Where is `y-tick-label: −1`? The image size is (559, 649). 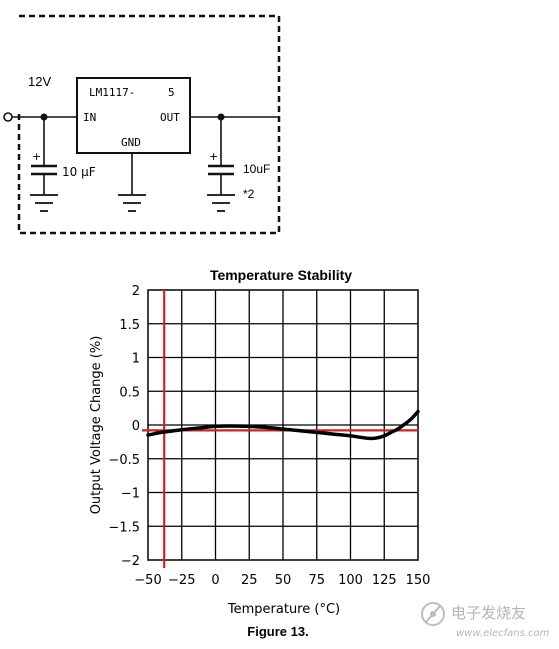
y-tick-label: −1 is located at coordinates (130, 494).